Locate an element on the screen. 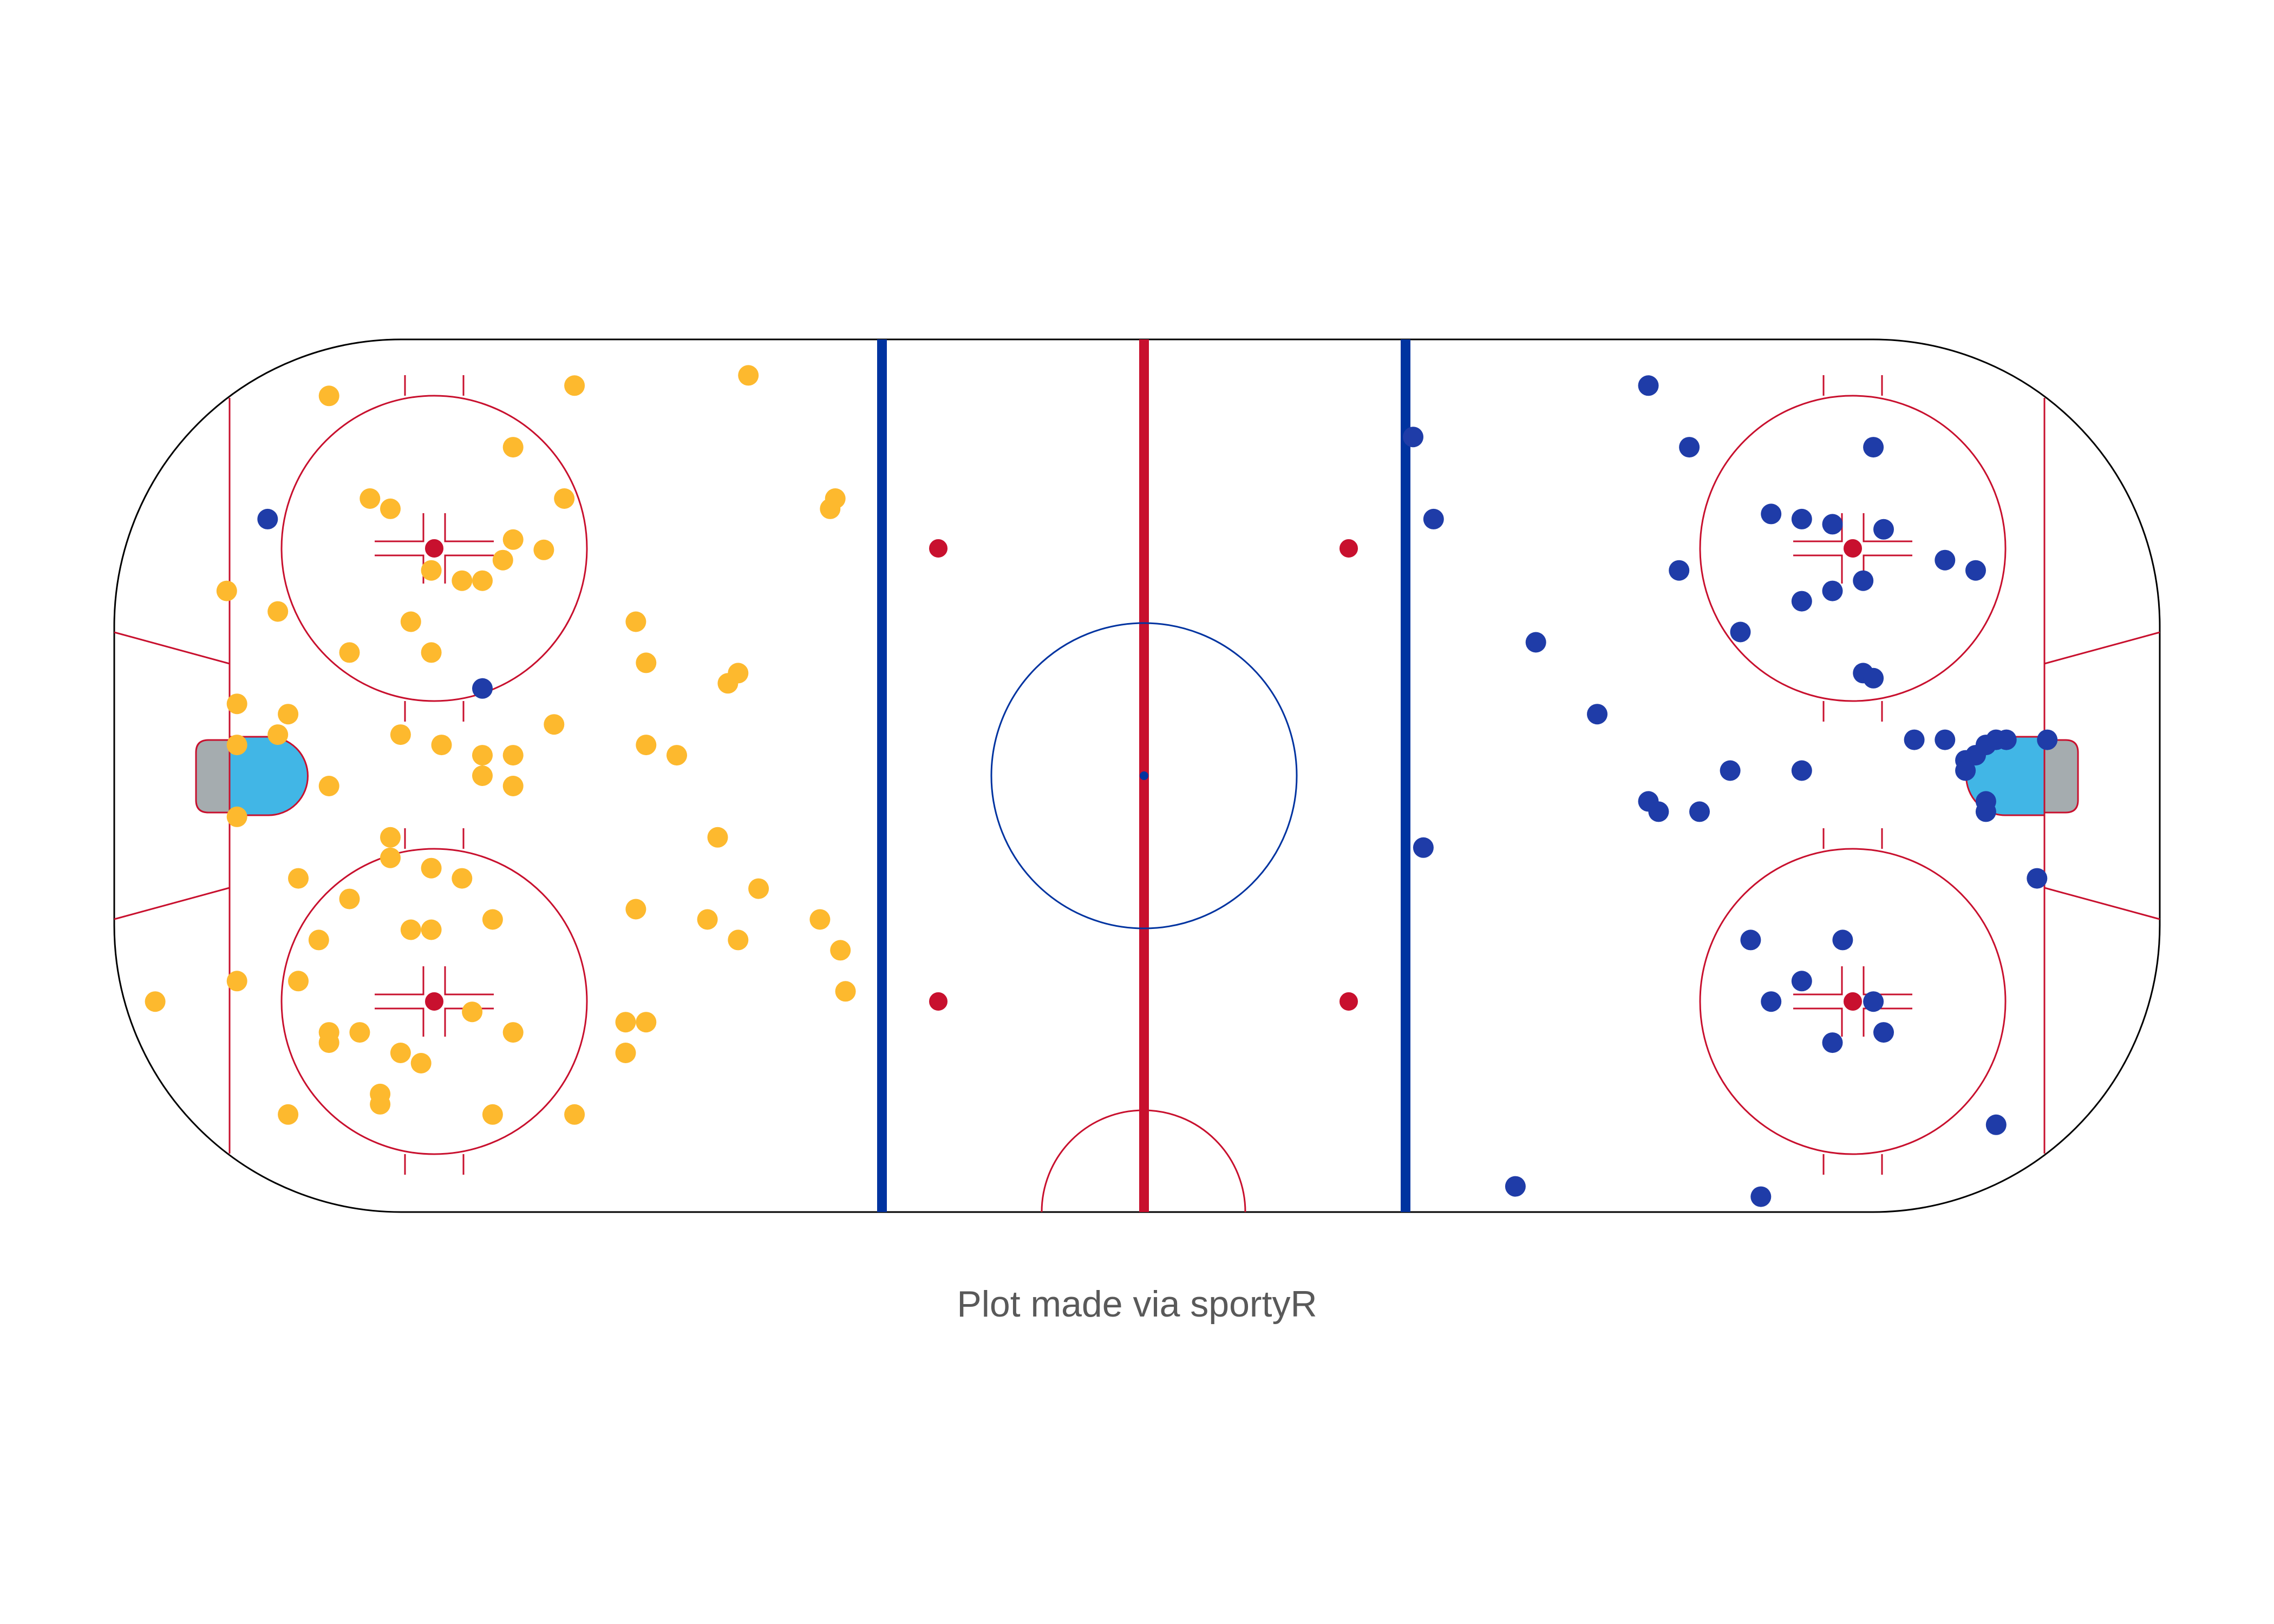  trapezoid-right-top is located at coordinates (2102, 648).